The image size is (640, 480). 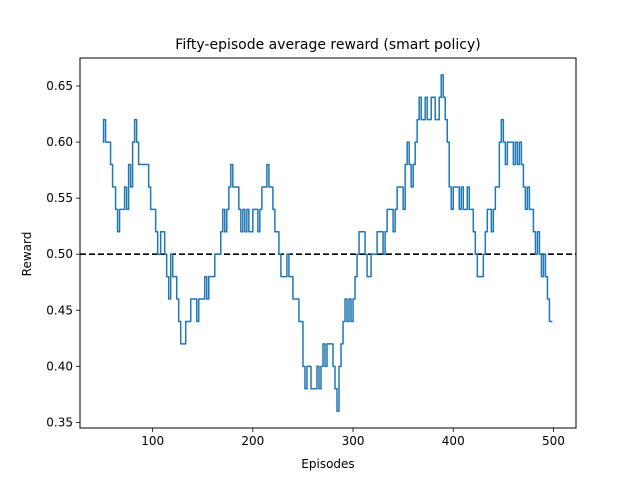 What do you see at coordinates (327, 464) in the screenshot?
I see `x-axis-label: Episodes` at bounding box center [327, 464].